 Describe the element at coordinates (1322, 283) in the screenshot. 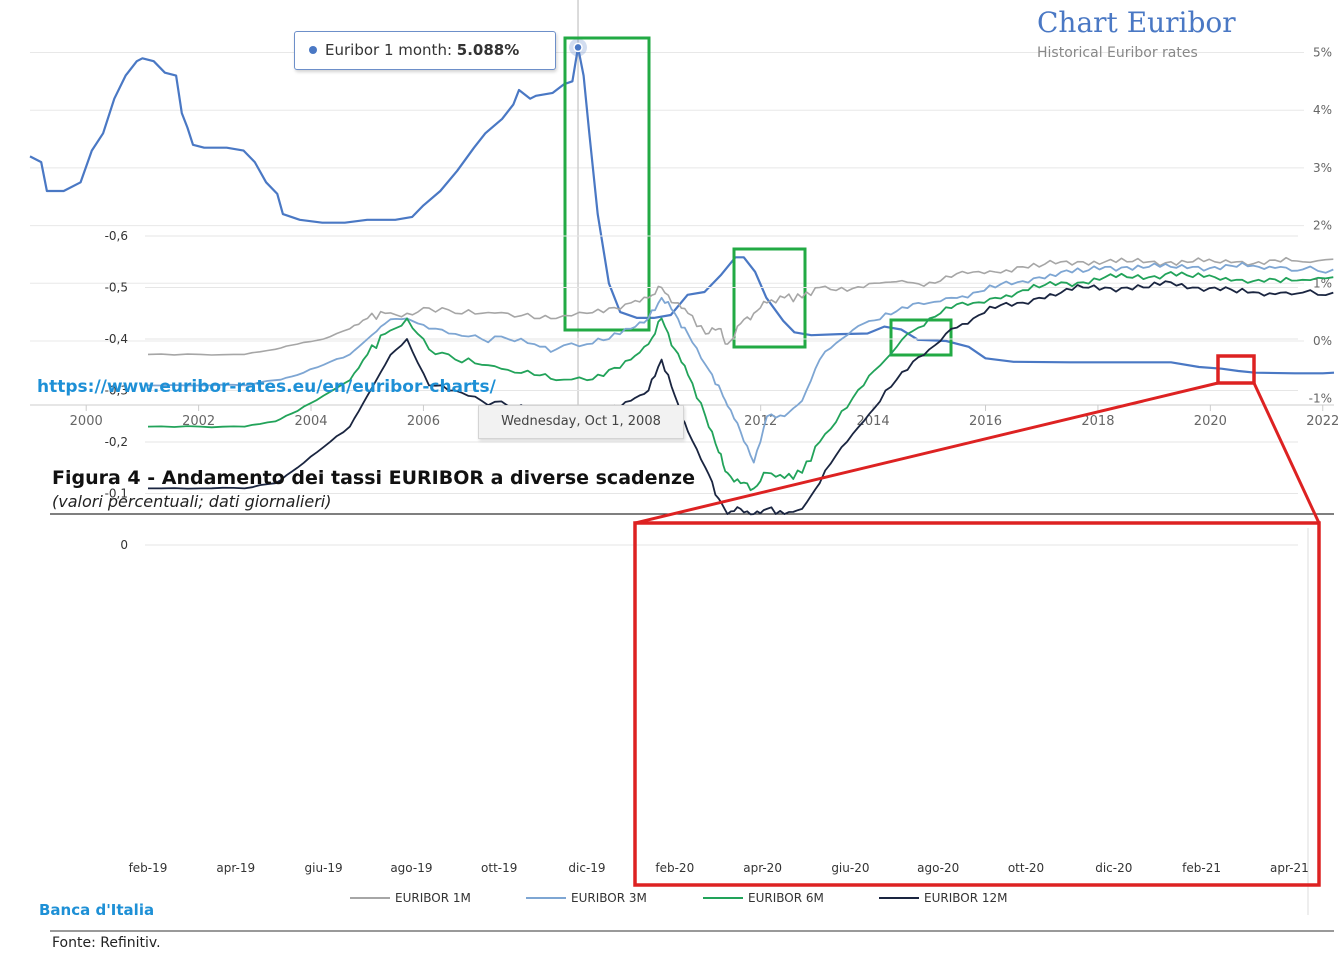

I see `y-tick-label: 1%` at that location.